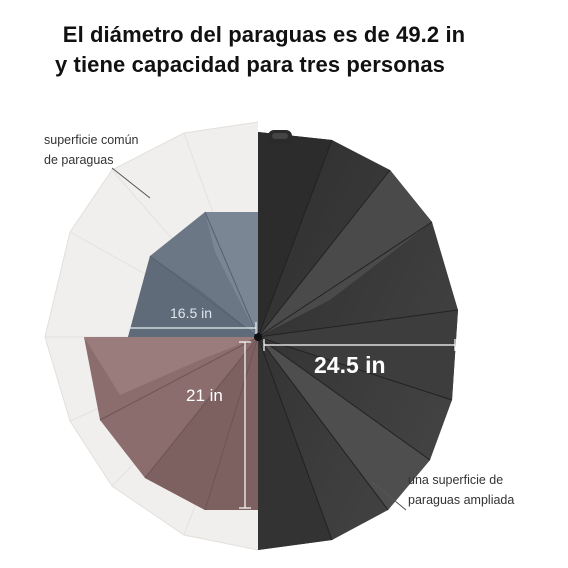  I want to click on common-surface-label: superficie común de paraguas, so click(91, 150).